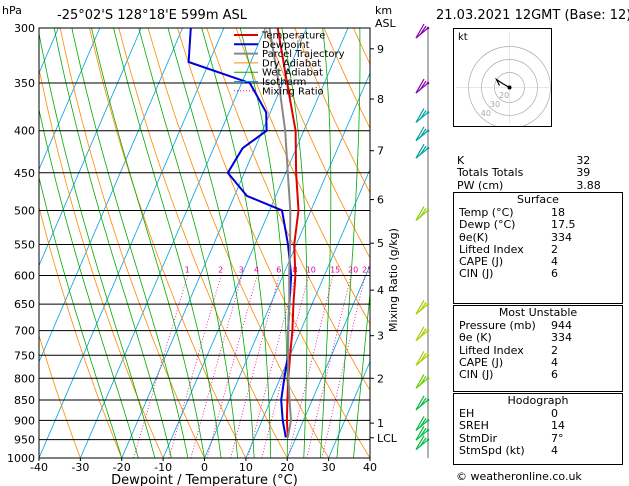 This screenshot has height=486, width=629. I want to click on datetime-title: 21.03.2021 12GMT (Base: 12), so click(532, 15).